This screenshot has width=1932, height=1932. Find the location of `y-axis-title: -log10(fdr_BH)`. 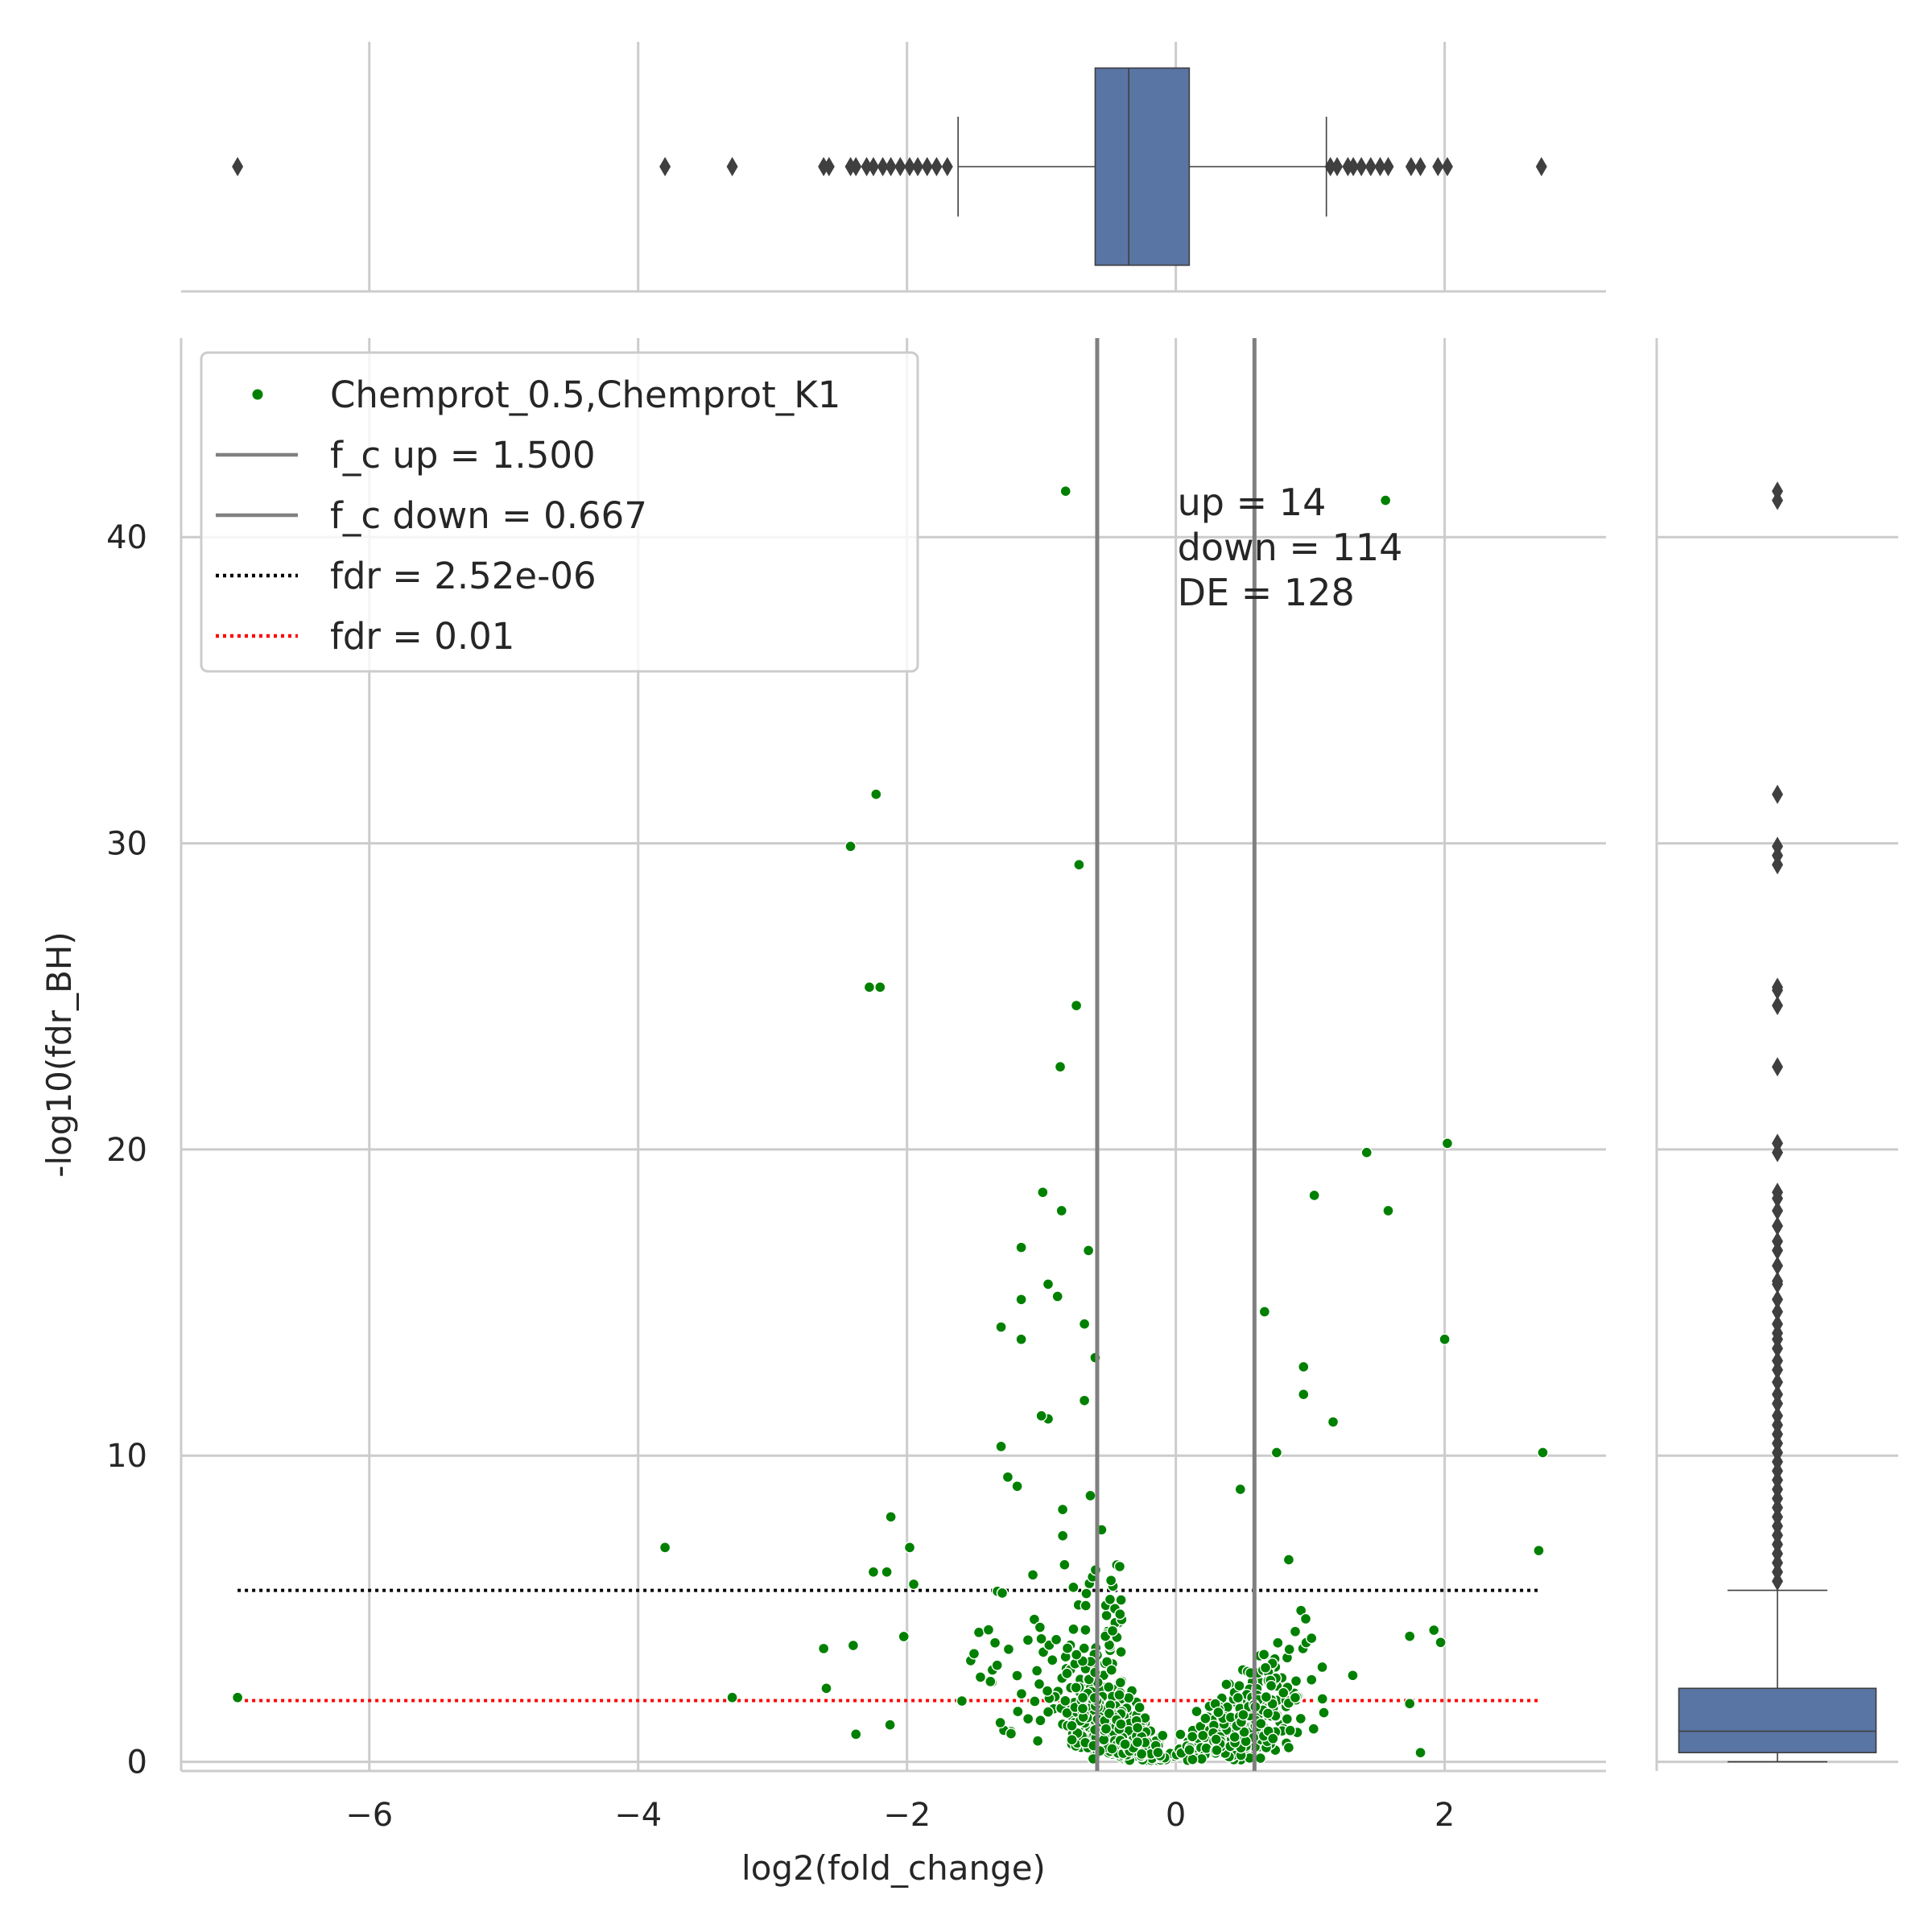

y-axis-title: -log10(fdr_BH) is located at coordinates (59, 1054).